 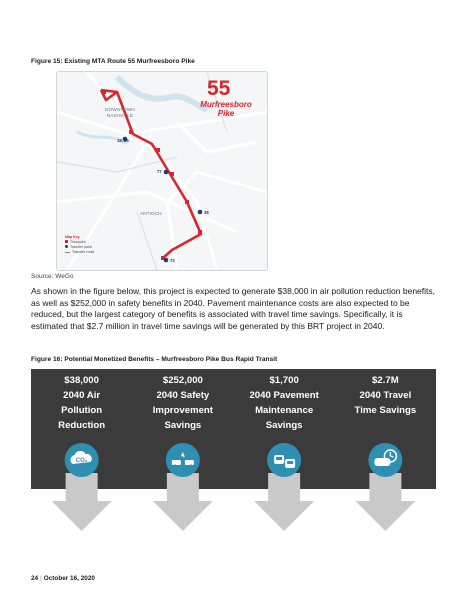 I want to click on benefit-label-line-1: 2040 Air, so click(x=81, y=395).